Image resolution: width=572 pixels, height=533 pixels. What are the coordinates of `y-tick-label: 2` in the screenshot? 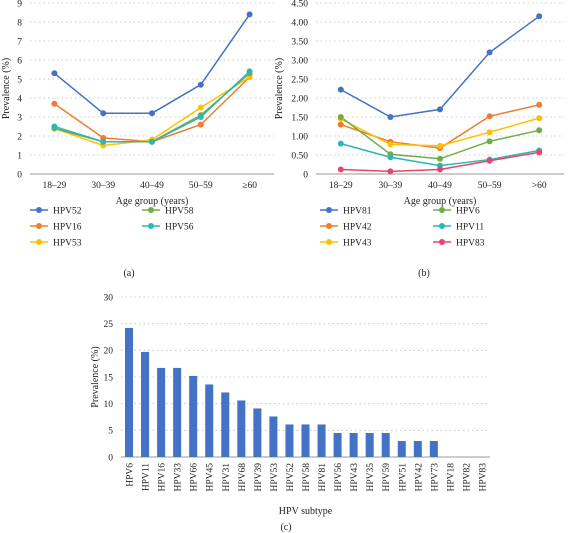 It's located at (19, 137).